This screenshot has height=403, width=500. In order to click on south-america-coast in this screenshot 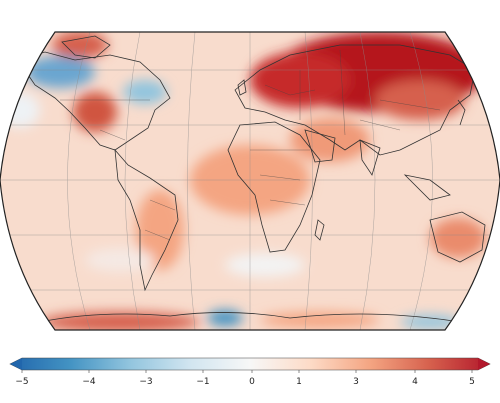, I will do `click(146, 220)`.